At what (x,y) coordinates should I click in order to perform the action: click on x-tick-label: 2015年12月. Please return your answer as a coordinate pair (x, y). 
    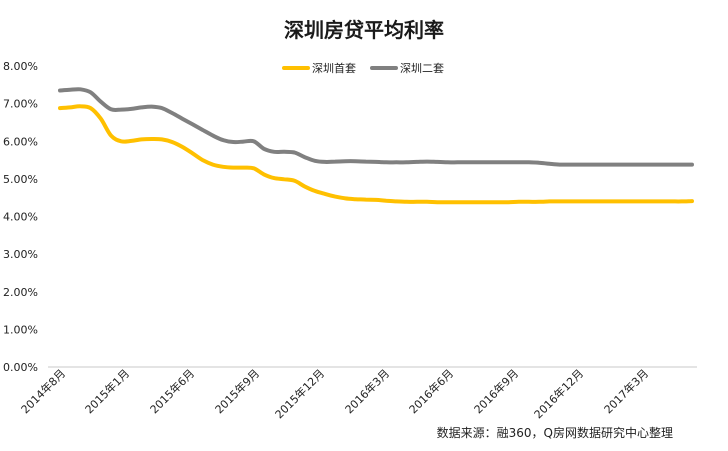
    Looking at the image, I should click on (299, 393).